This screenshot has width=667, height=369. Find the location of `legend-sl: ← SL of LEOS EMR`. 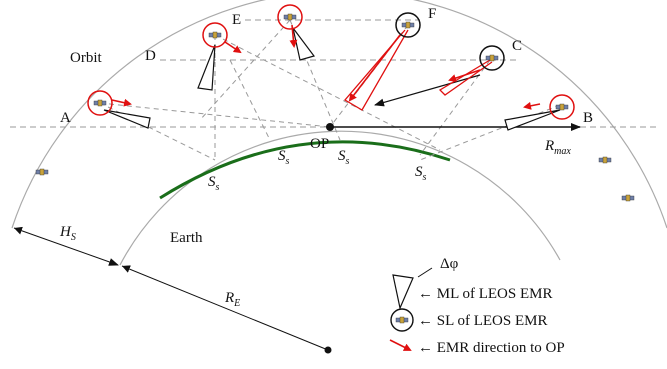

legend-sl: ← SL of LEOS EMR is located at coordinates (482, 321).